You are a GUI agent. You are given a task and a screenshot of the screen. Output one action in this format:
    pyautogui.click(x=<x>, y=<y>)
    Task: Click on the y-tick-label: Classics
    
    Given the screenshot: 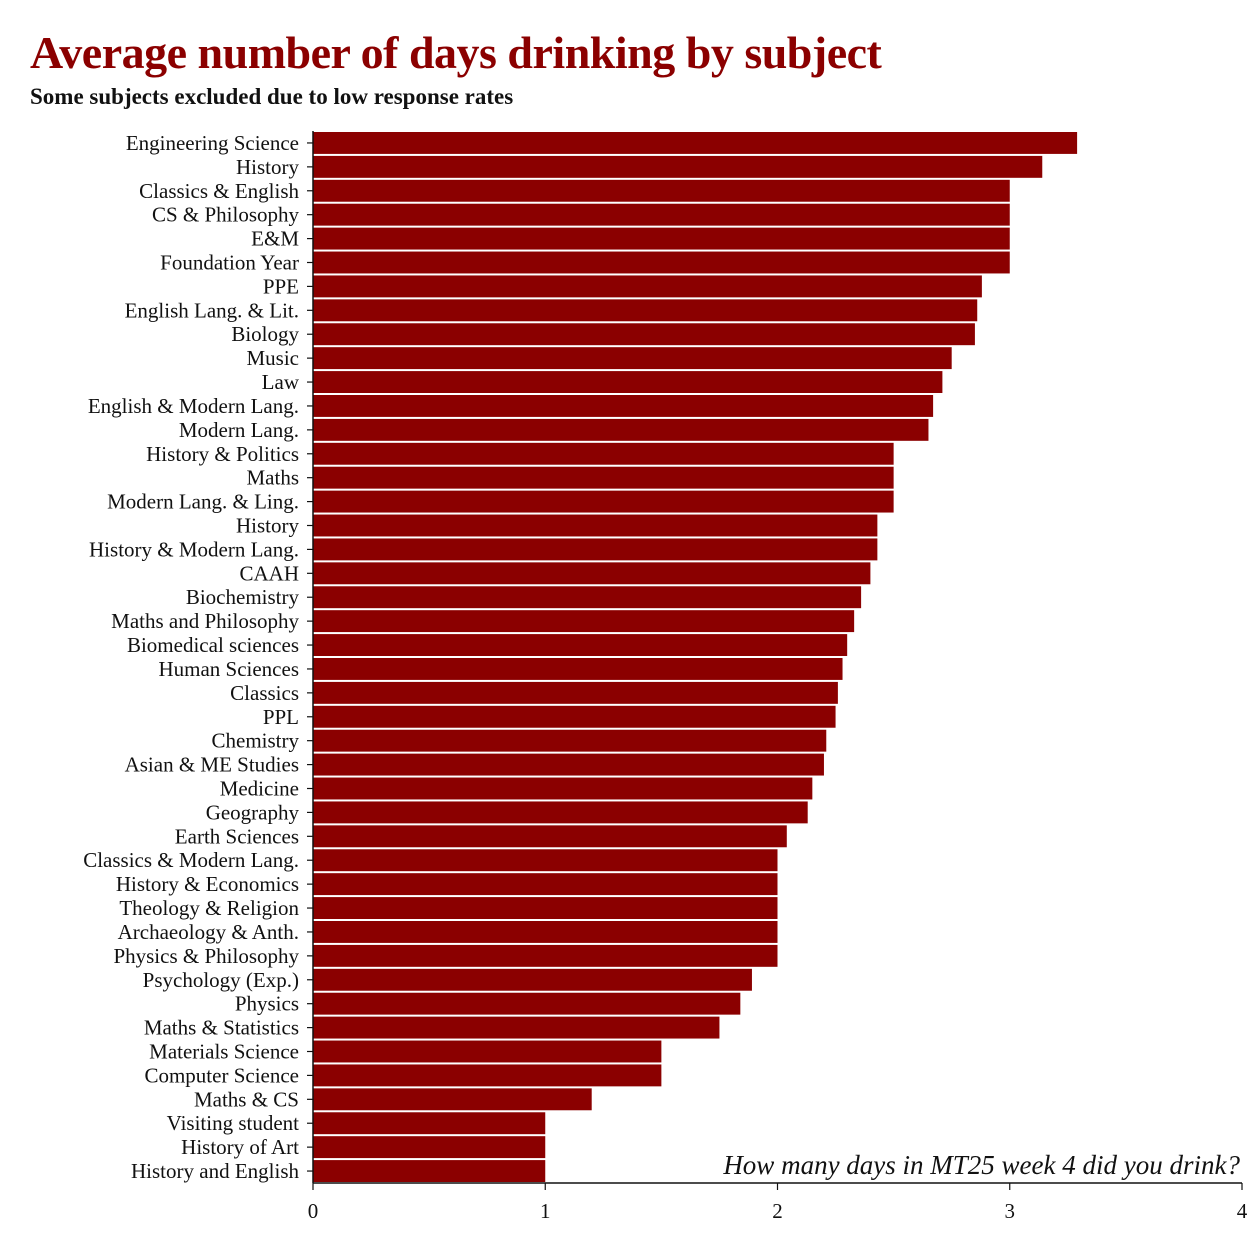 What is the action you would take?
    pyautogui.click(x=264, y=693)
    